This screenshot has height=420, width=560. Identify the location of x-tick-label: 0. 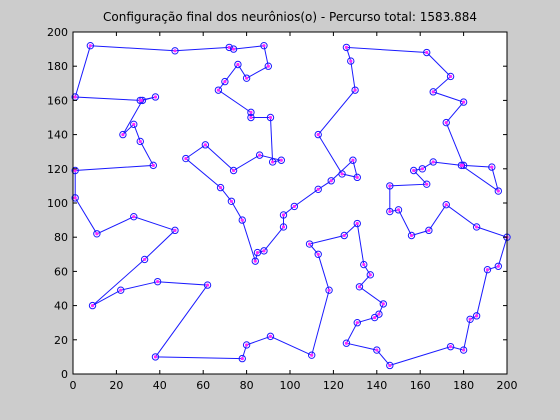
(73, 385).